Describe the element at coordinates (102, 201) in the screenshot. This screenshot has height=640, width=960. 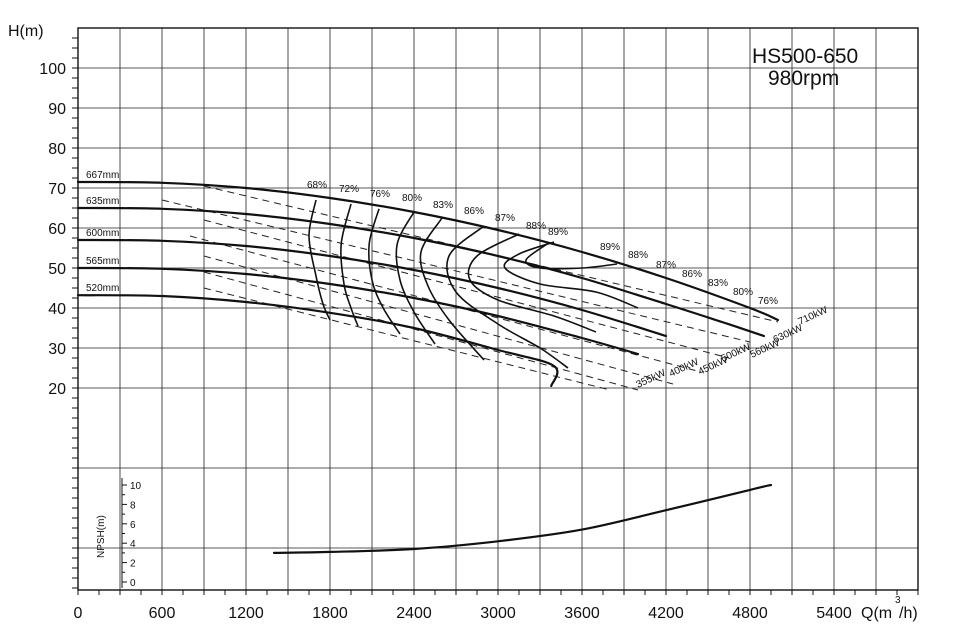
I see `head-curve-label: 635mm` at that location.